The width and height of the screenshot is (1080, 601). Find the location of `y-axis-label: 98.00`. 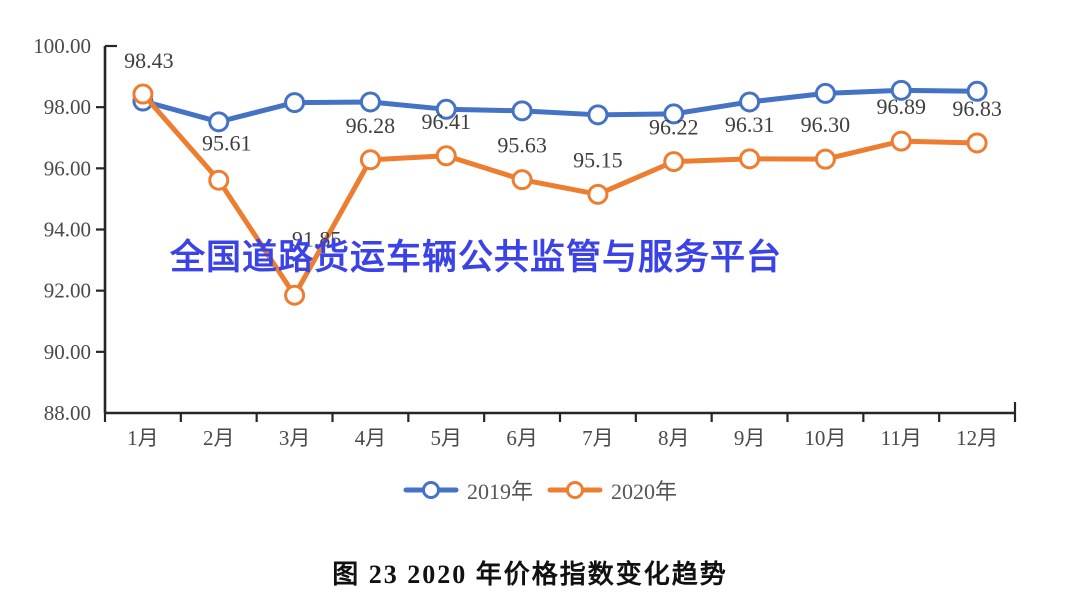

y-axis-label: 98.00 is located at coordinates (67, 107).